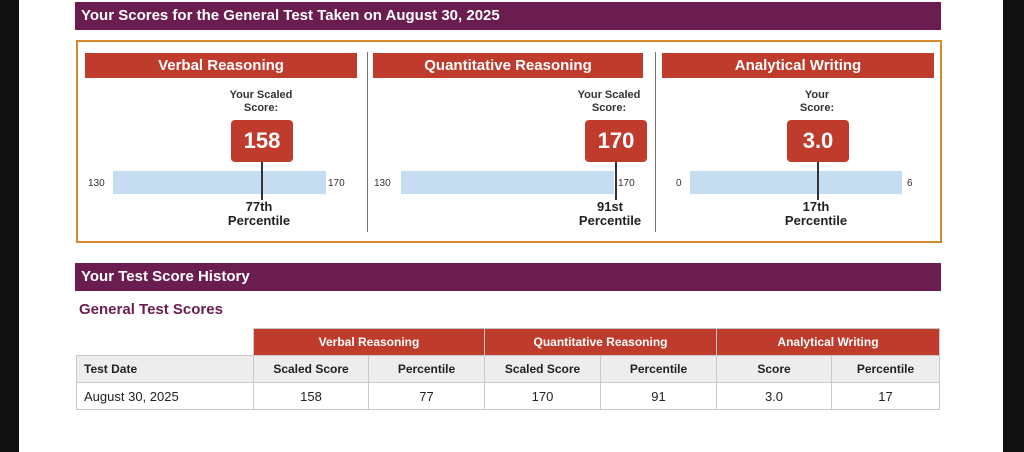 The image size is (1024, 452). I want to click on verbal-scale-min: 130, so click(96, 183).